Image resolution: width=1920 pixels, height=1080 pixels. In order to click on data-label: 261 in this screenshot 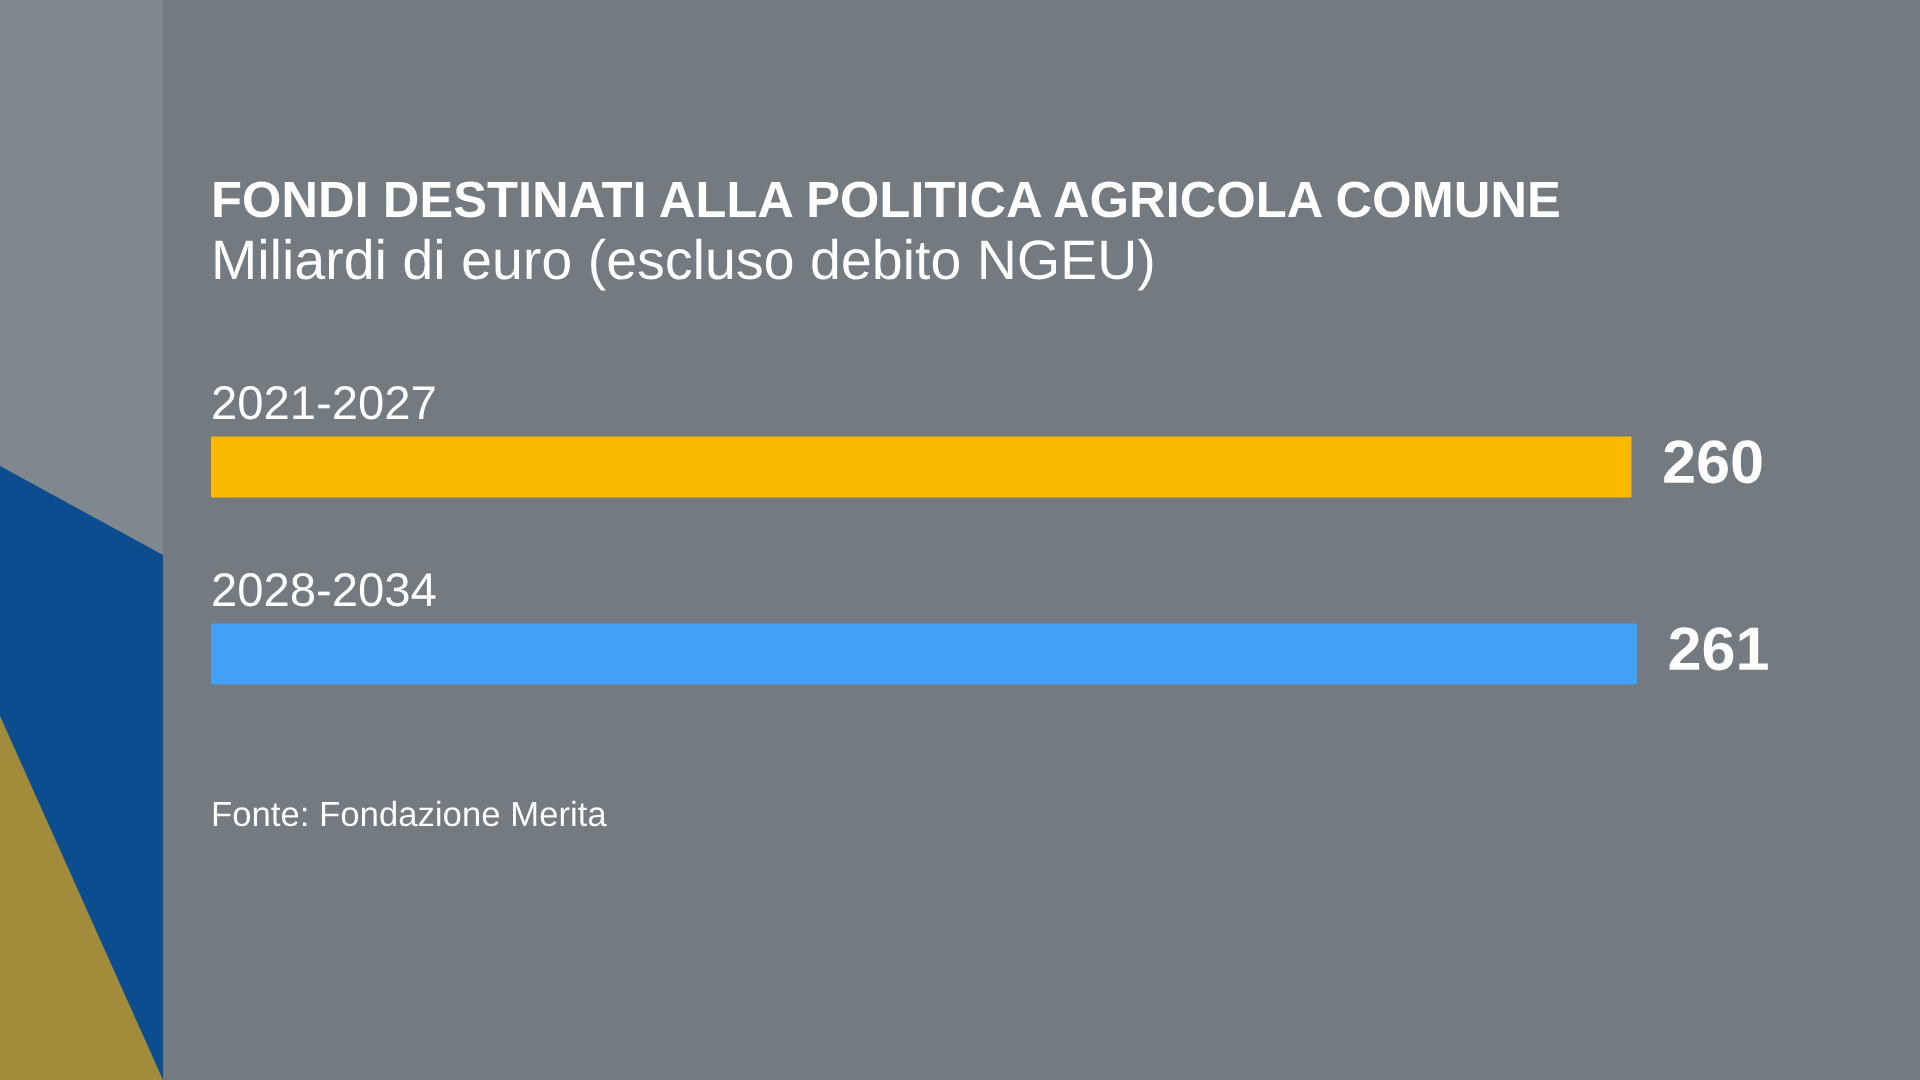, I will do `click(1718, 649)`.